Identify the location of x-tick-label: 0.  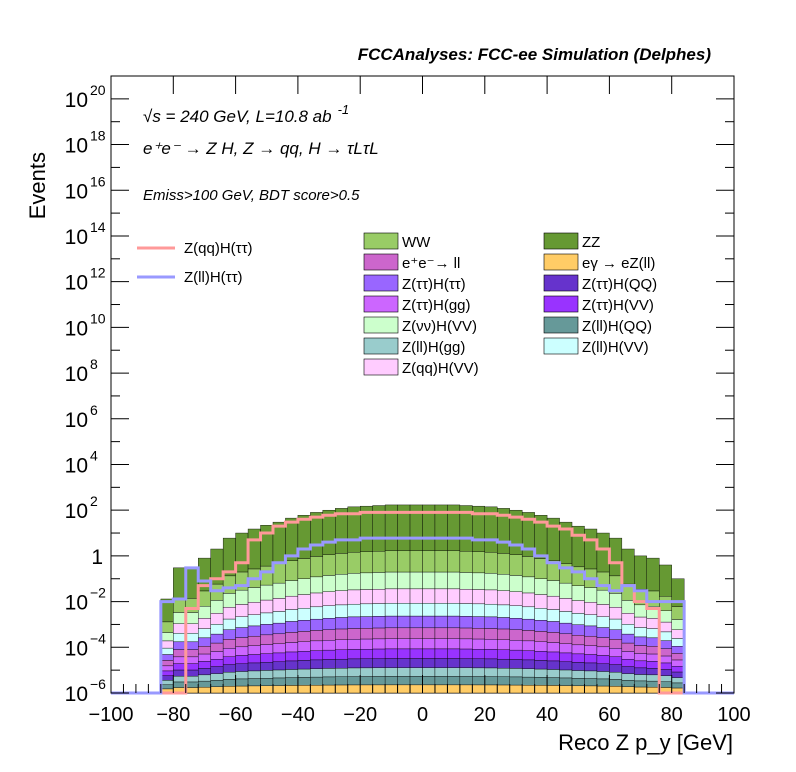
(422, 715).